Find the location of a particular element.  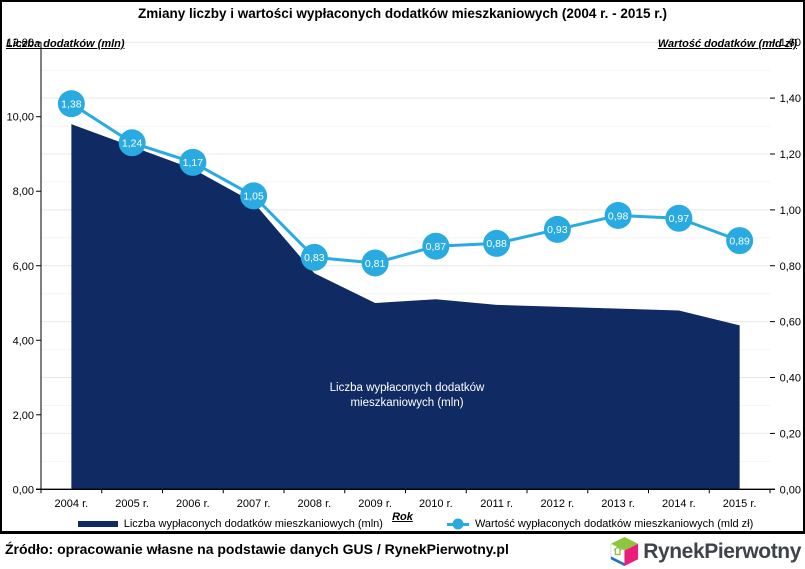

left-axis-tick-label: 6,00 is located at coordinates (23, 267).